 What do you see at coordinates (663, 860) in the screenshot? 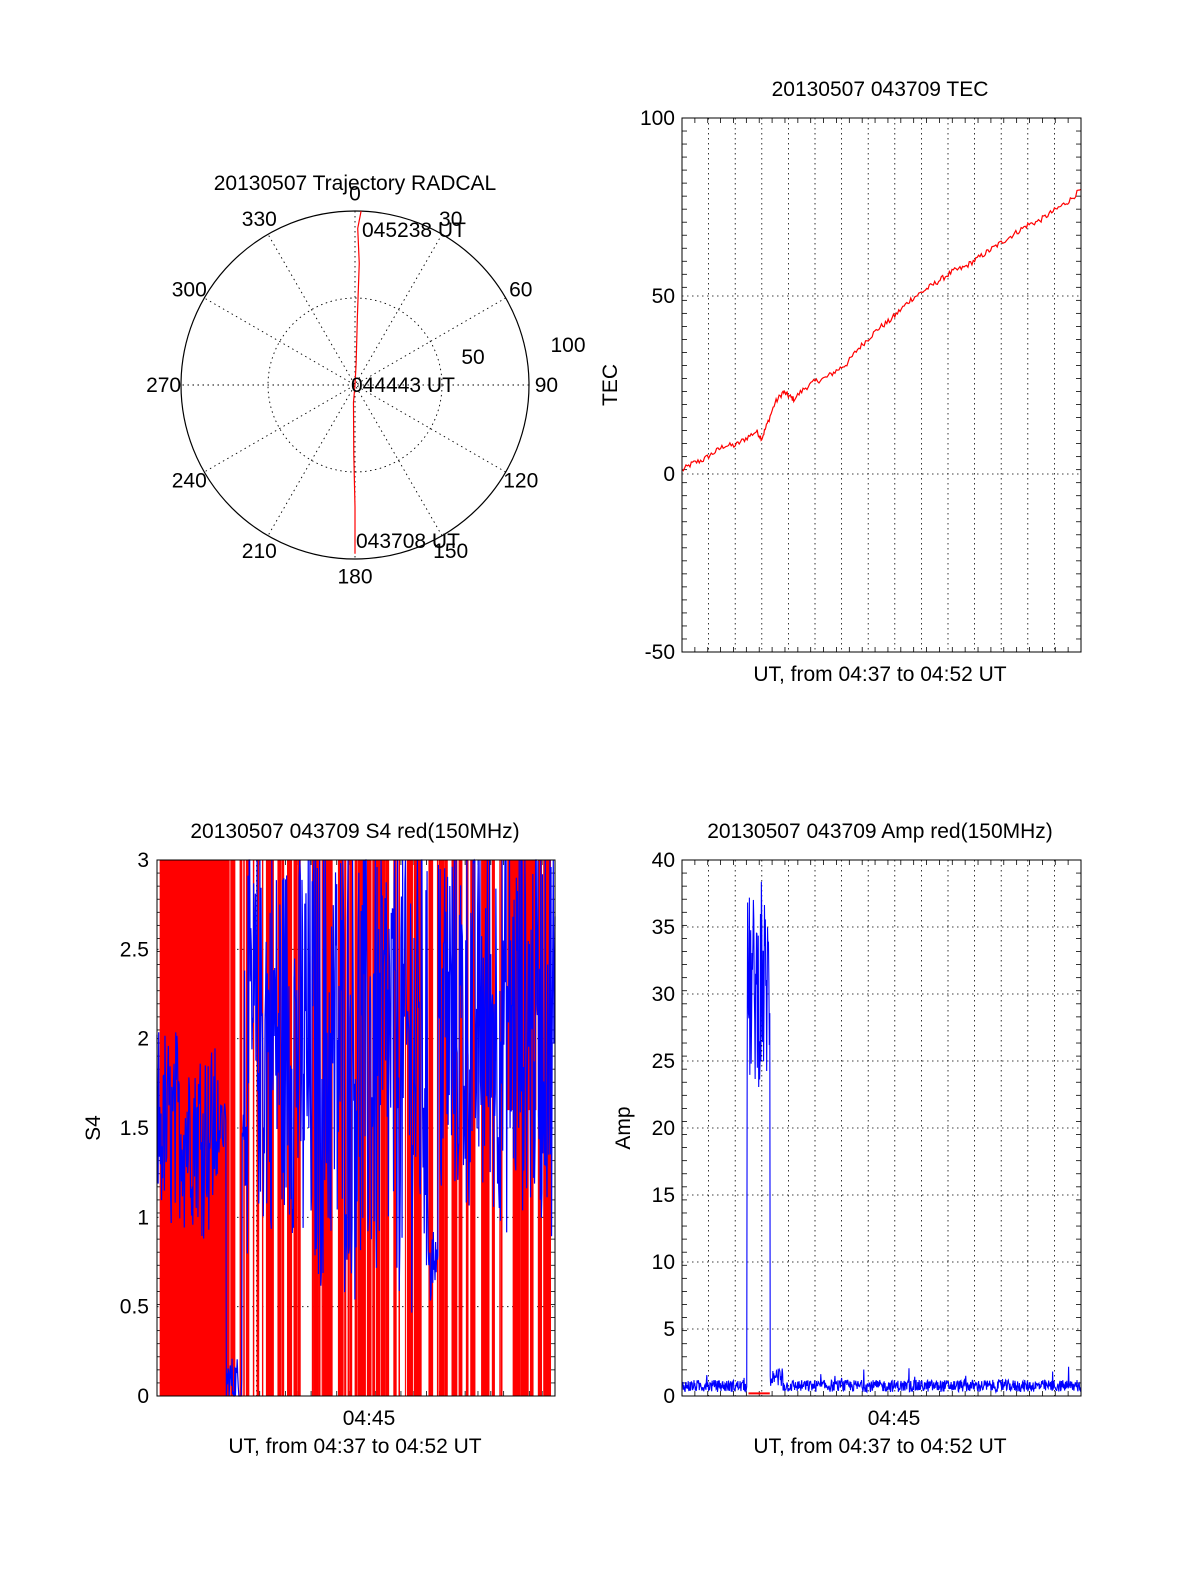
I see `amp-y-tick-label: 40` at bounding box center [663, 860].